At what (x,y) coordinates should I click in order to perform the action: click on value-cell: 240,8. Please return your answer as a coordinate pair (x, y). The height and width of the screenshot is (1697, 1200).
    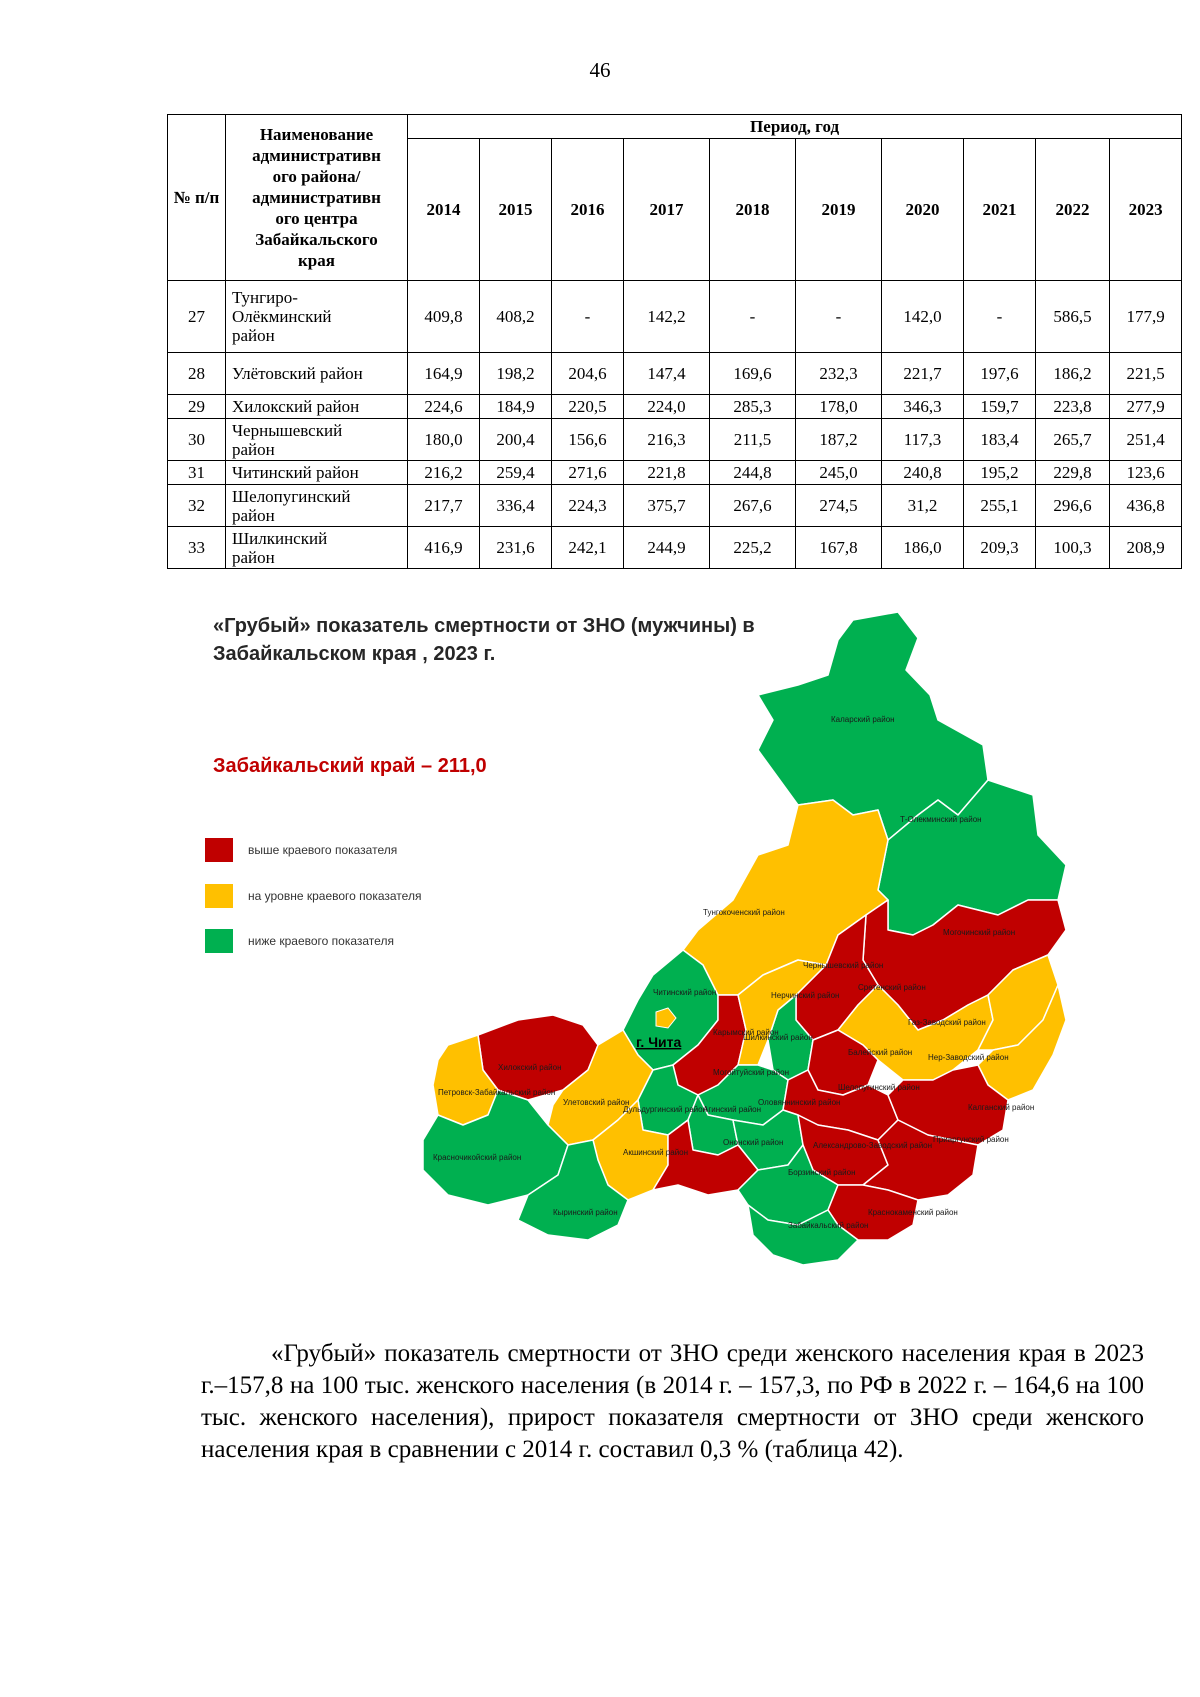
    Looking at the image, I should click on (922, 472).